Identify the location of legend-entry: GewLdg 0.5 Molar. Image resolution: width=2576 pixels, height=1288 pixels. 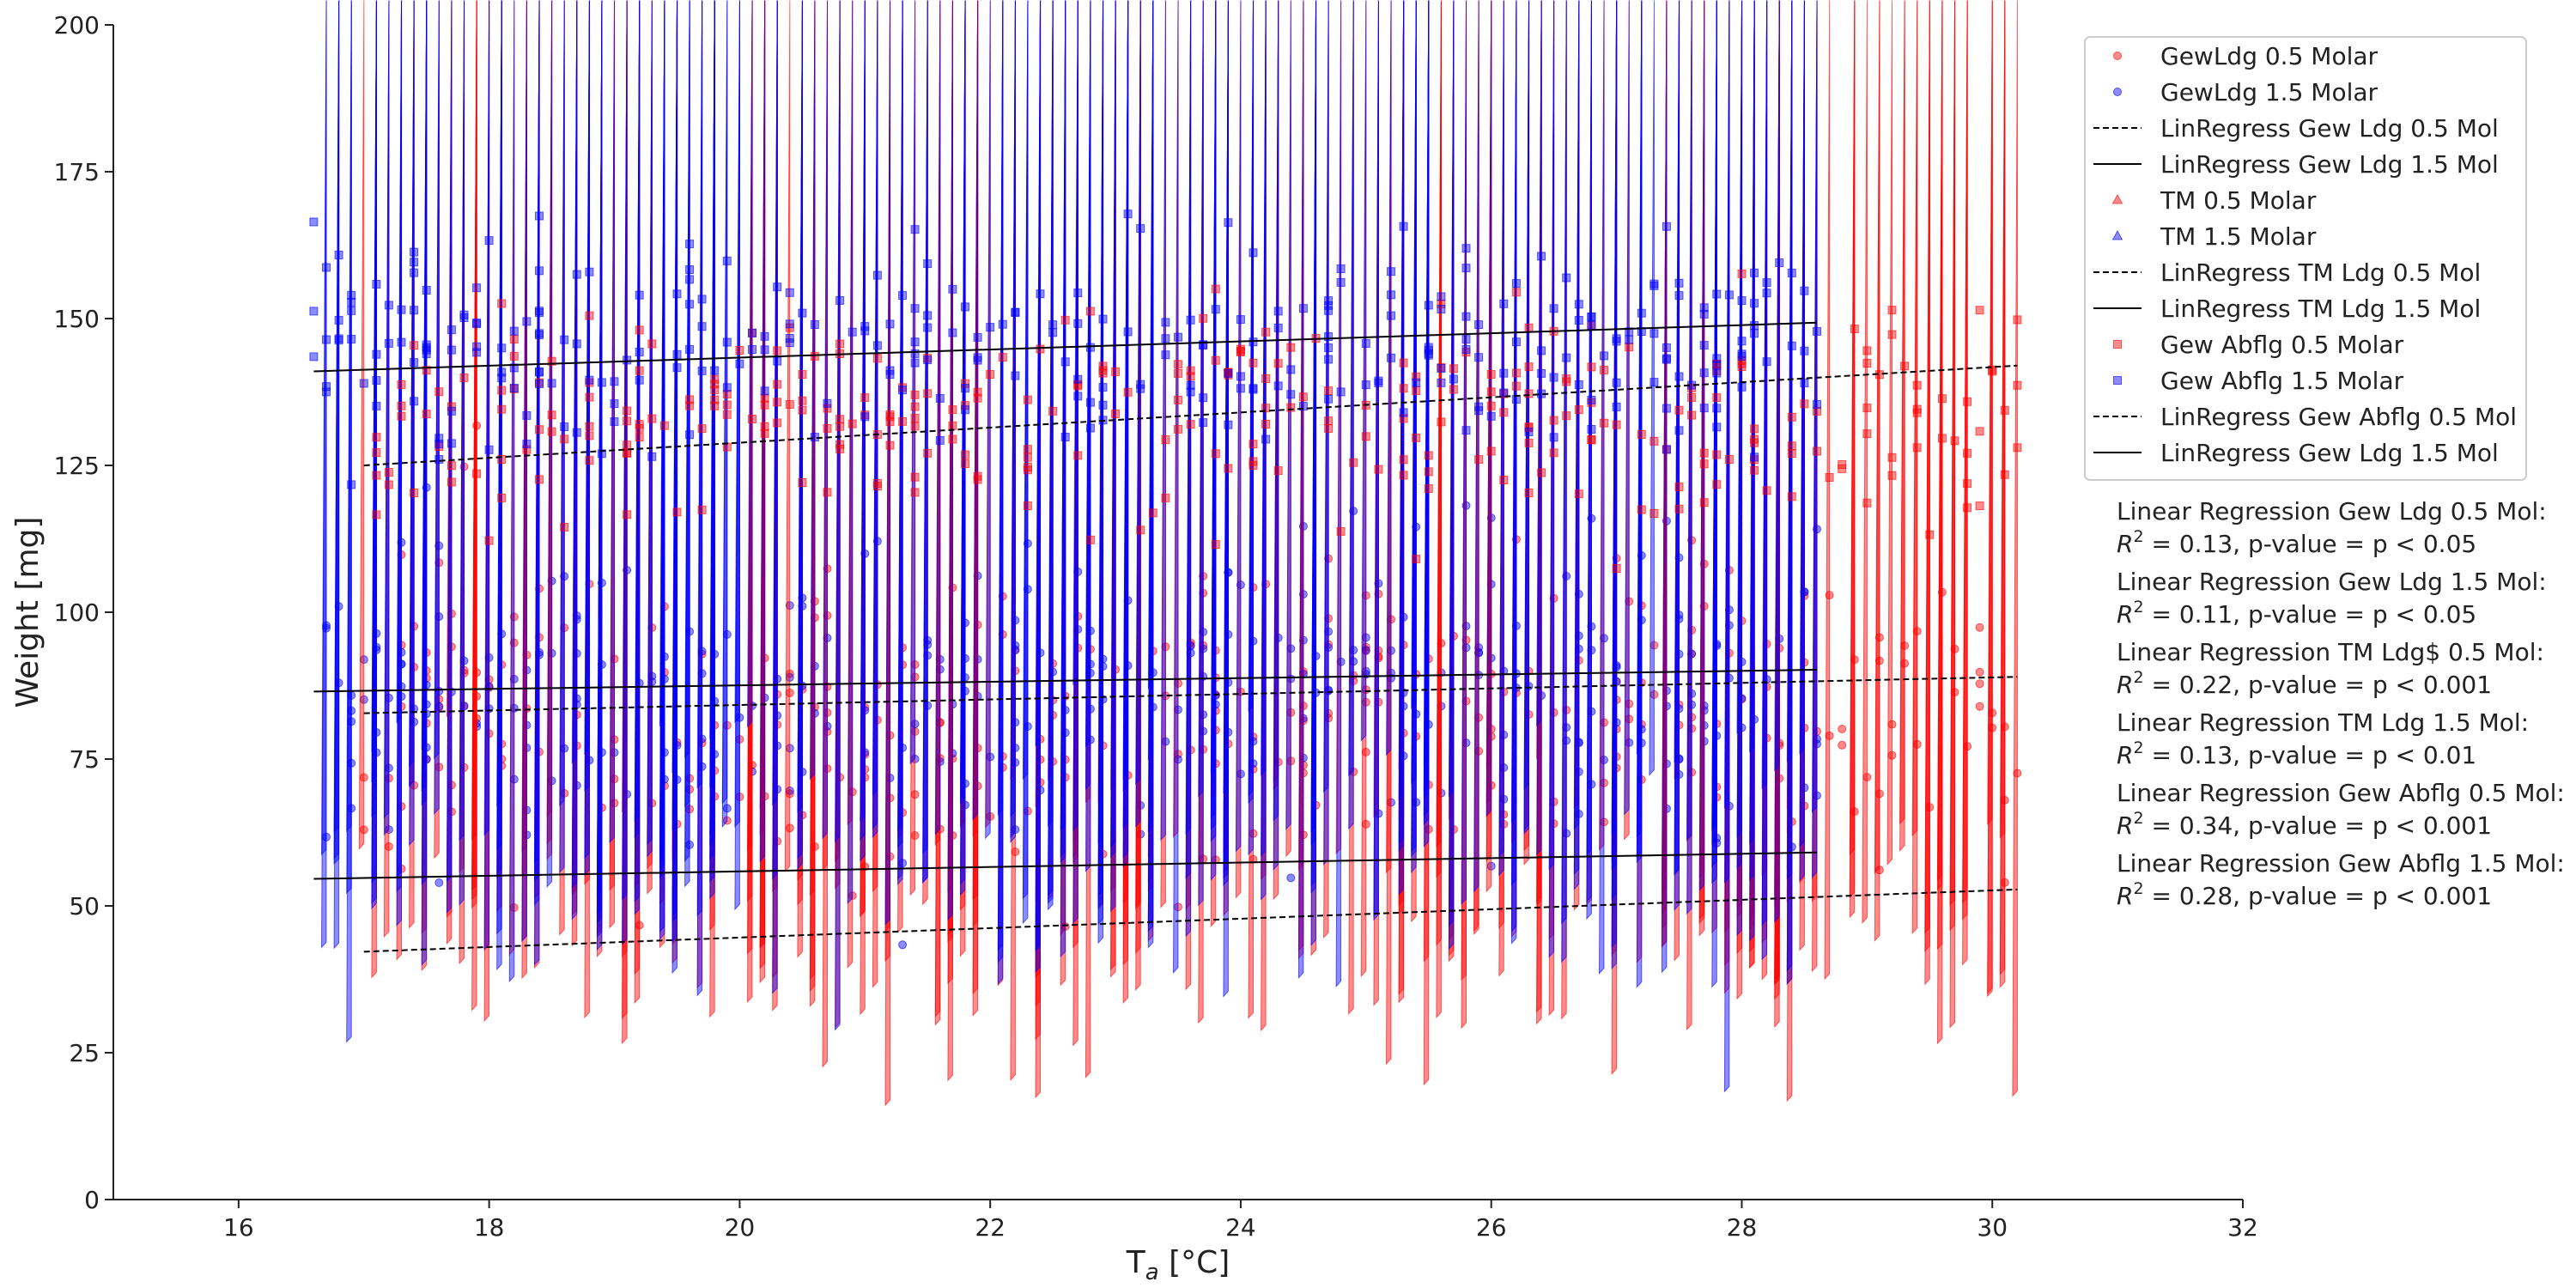
(2246, 56).